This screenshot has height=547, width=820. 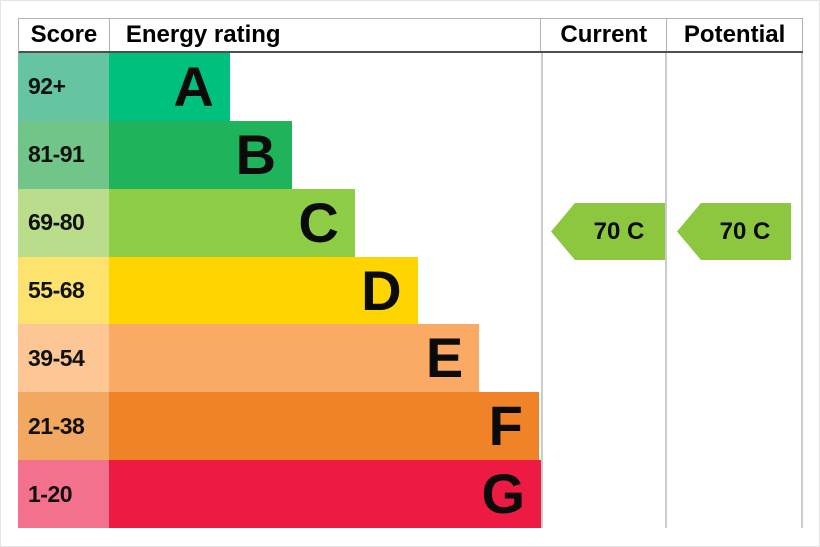 I want to click on band-row-b: 81-91 B, so click(x=279, y=154).